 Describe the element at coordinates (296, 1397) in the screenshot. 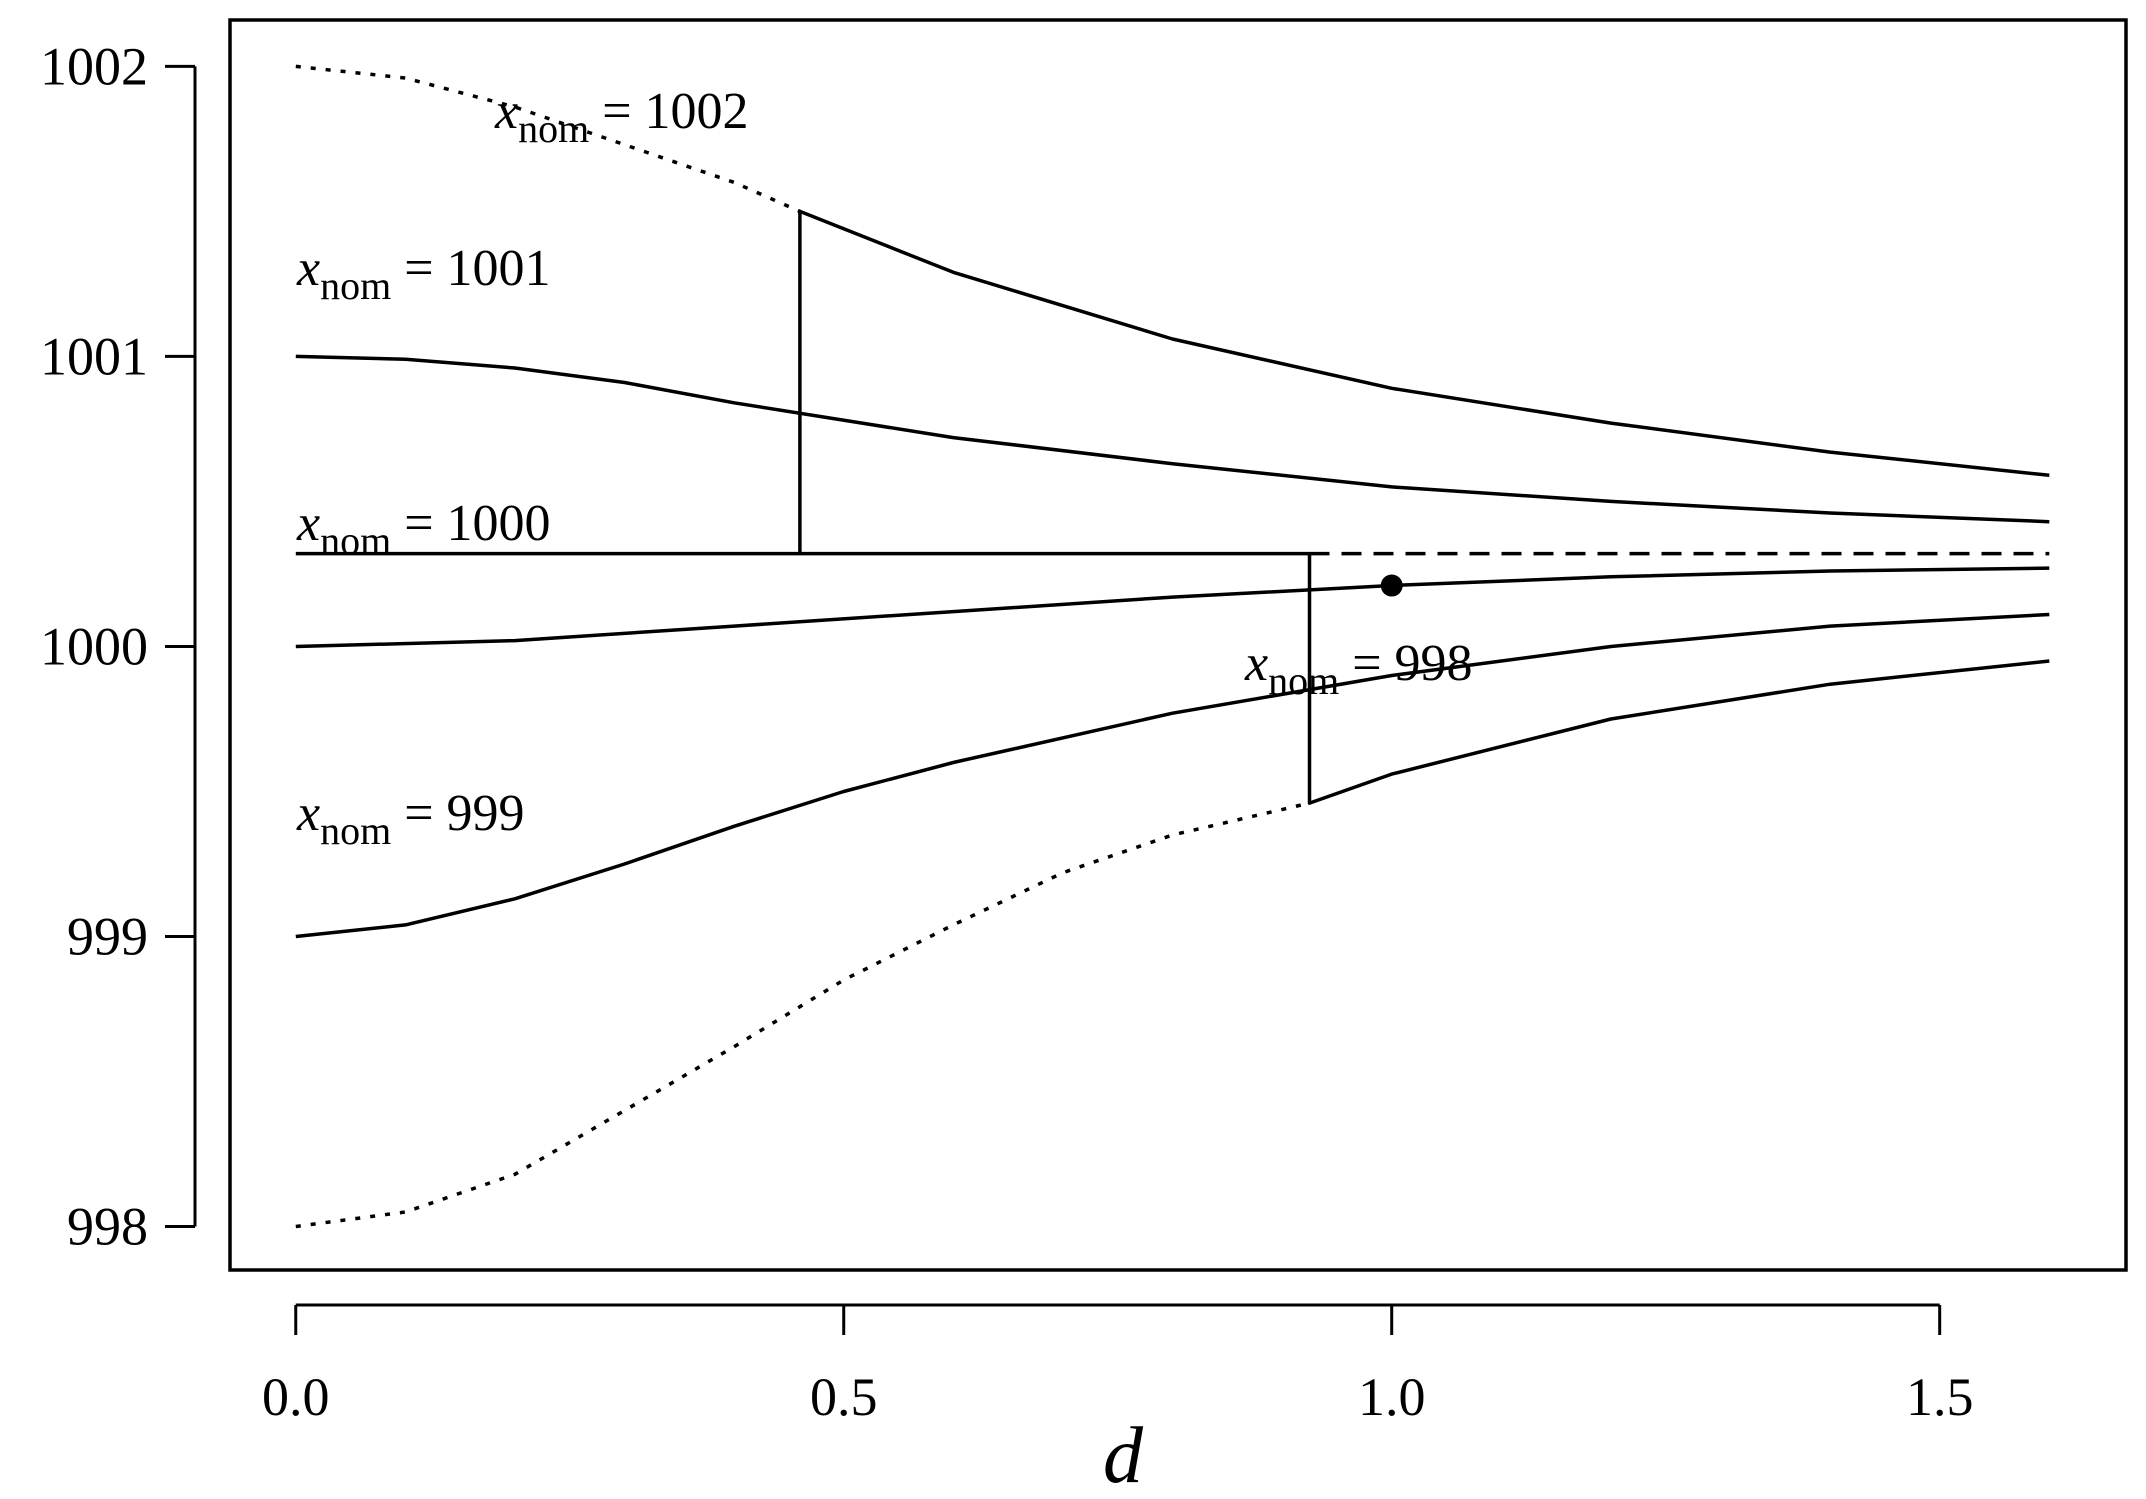

I see `x-tick-label: 0.0` at that location.